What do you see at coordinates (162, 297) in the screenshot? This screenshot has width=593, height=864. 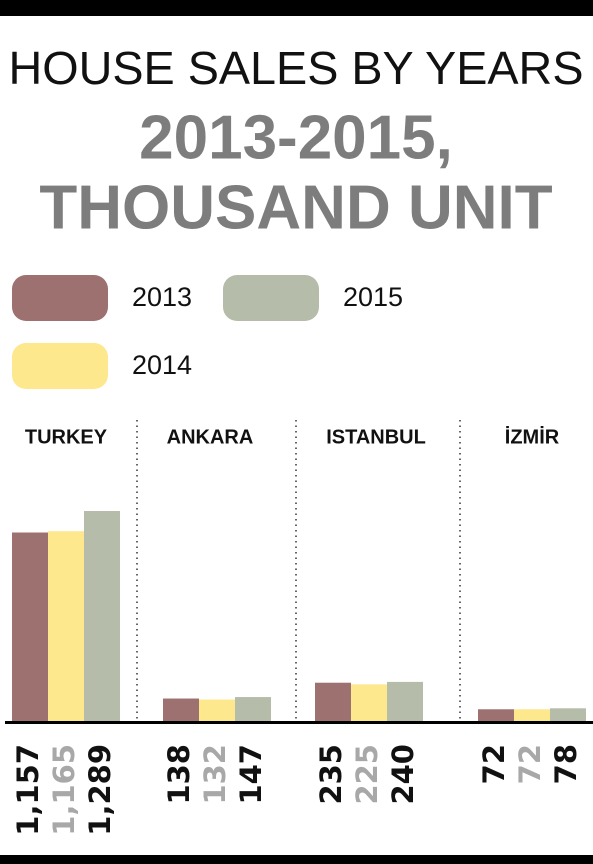 I see `legend-label: 2013` at bounding box center [162, 297].